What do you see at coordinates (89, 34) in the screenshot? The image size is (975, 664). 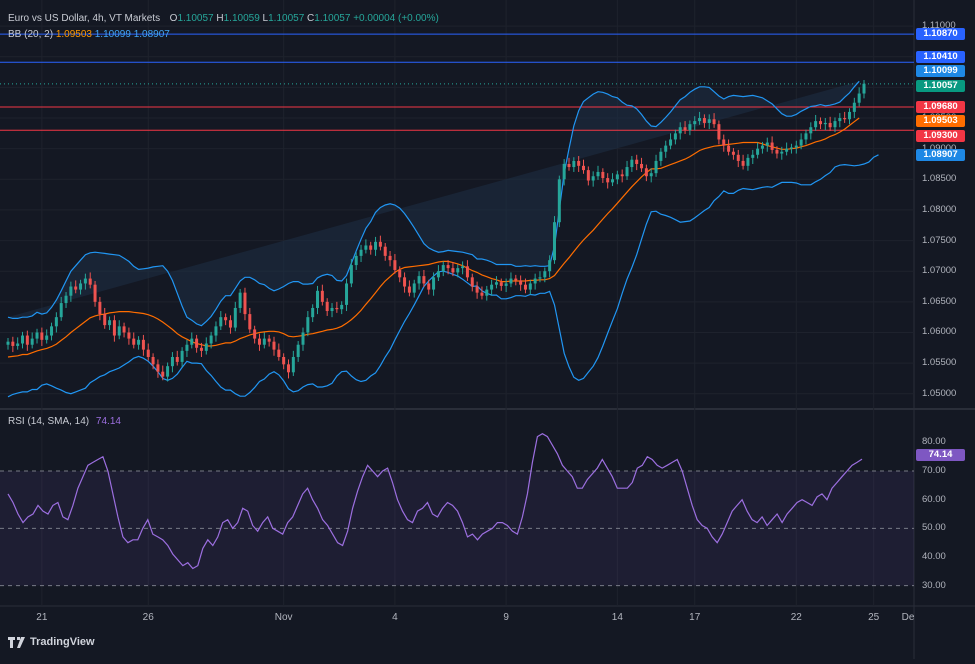 I see `bb-legend: BB (20, 2) 1.09503 1.10099 1.08907` at bounding box center [89, 34].